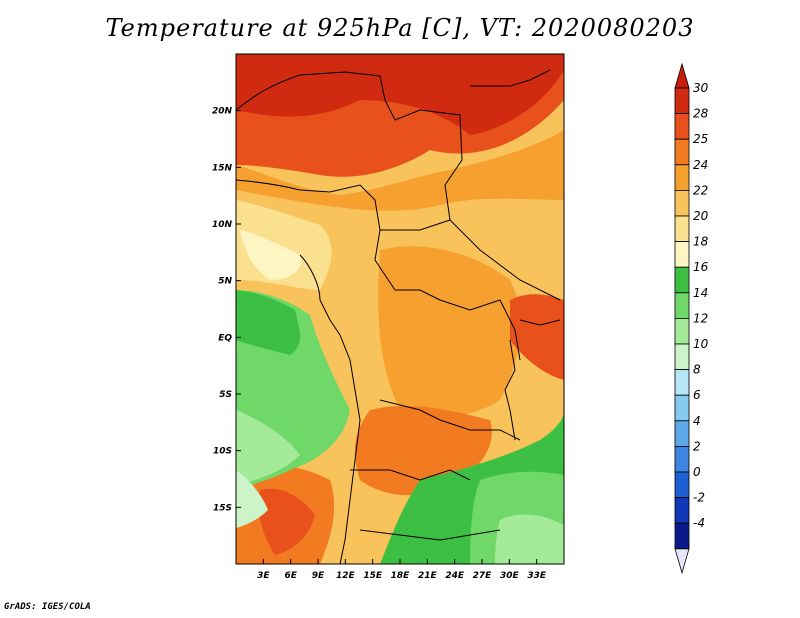 This screenshot has height=618, width=800. What do you see at coordinates (346, 576) in the screenshot?
I see `x-tick-label: 12E` at bounding box center [346, 576].